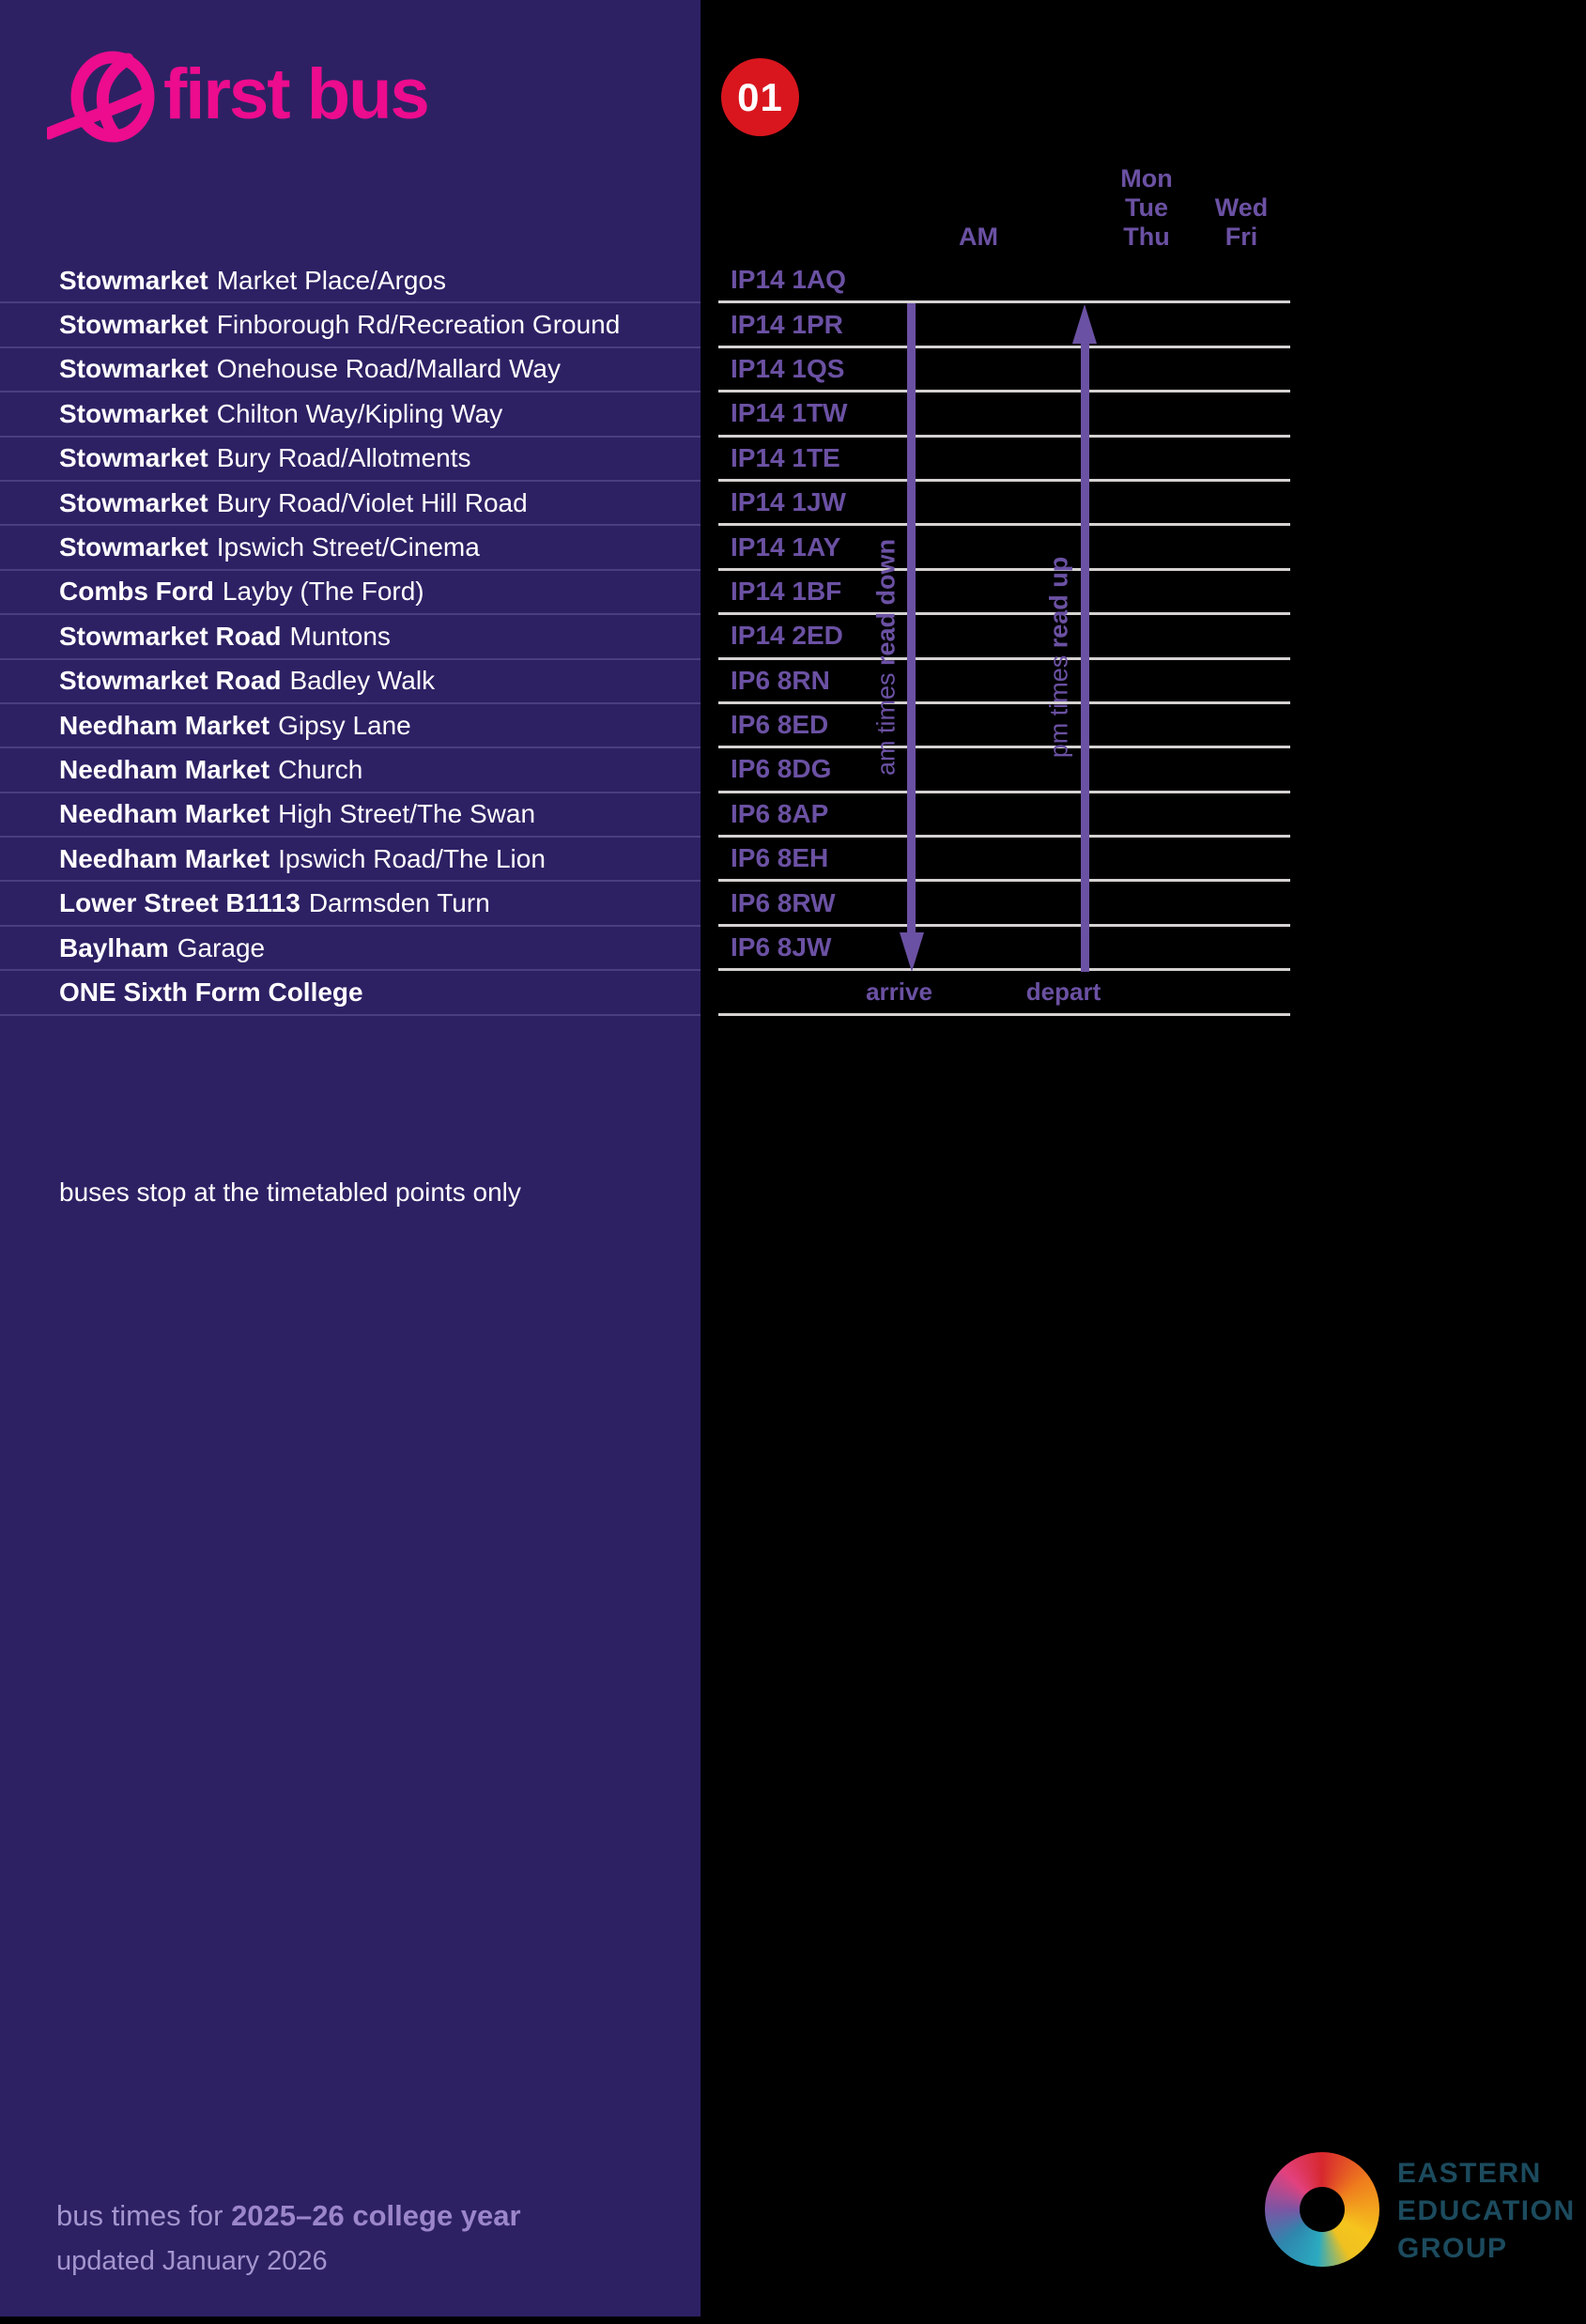 This screenshot has height=2324, width=1586. I want to click on stop-row: Stowmarket Road Muntons, so click(350, 637).